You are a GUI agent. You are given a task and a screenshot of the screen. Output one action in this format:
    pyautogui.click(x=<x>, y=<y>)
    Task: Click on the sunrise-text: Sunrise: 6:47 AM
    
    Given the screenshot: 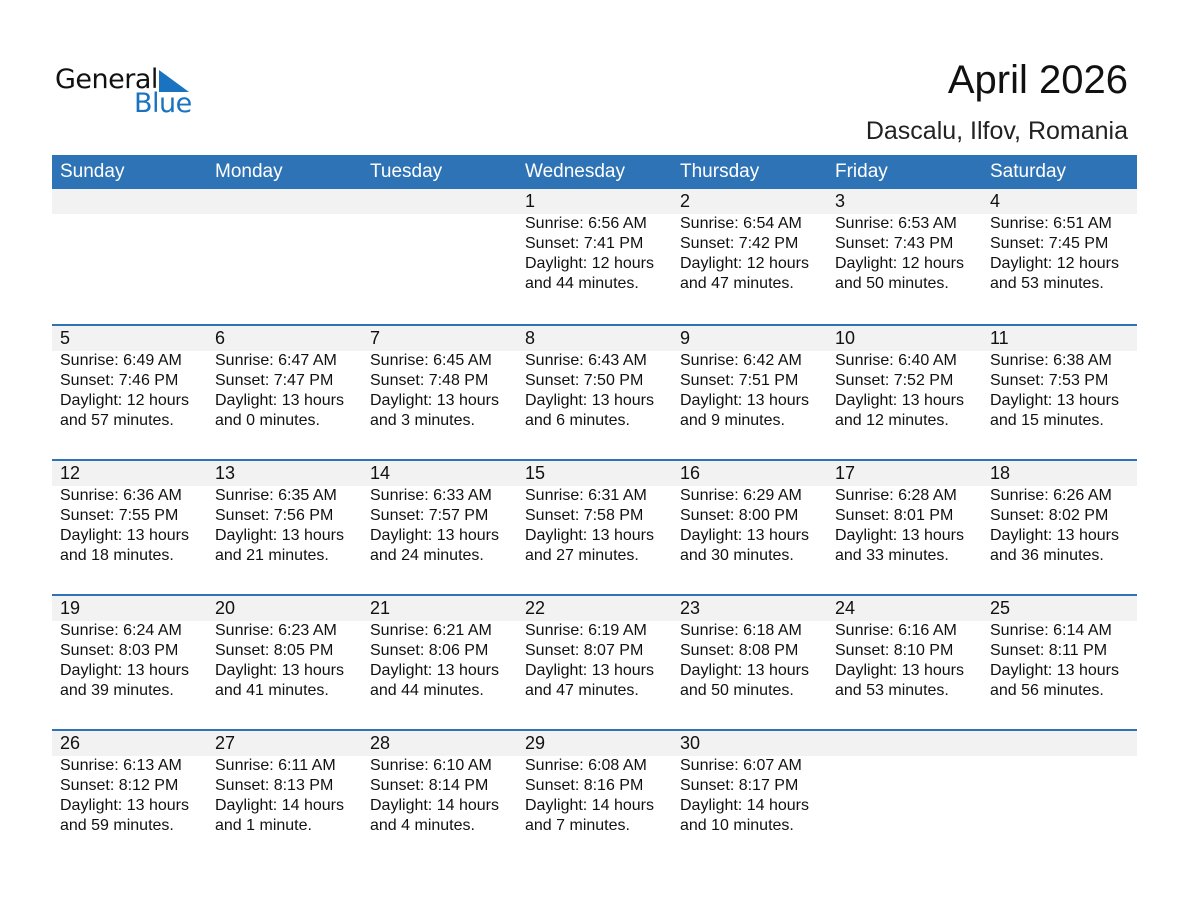 What is the action you would take?
    pyautogui.click(x=276, y=360)
    